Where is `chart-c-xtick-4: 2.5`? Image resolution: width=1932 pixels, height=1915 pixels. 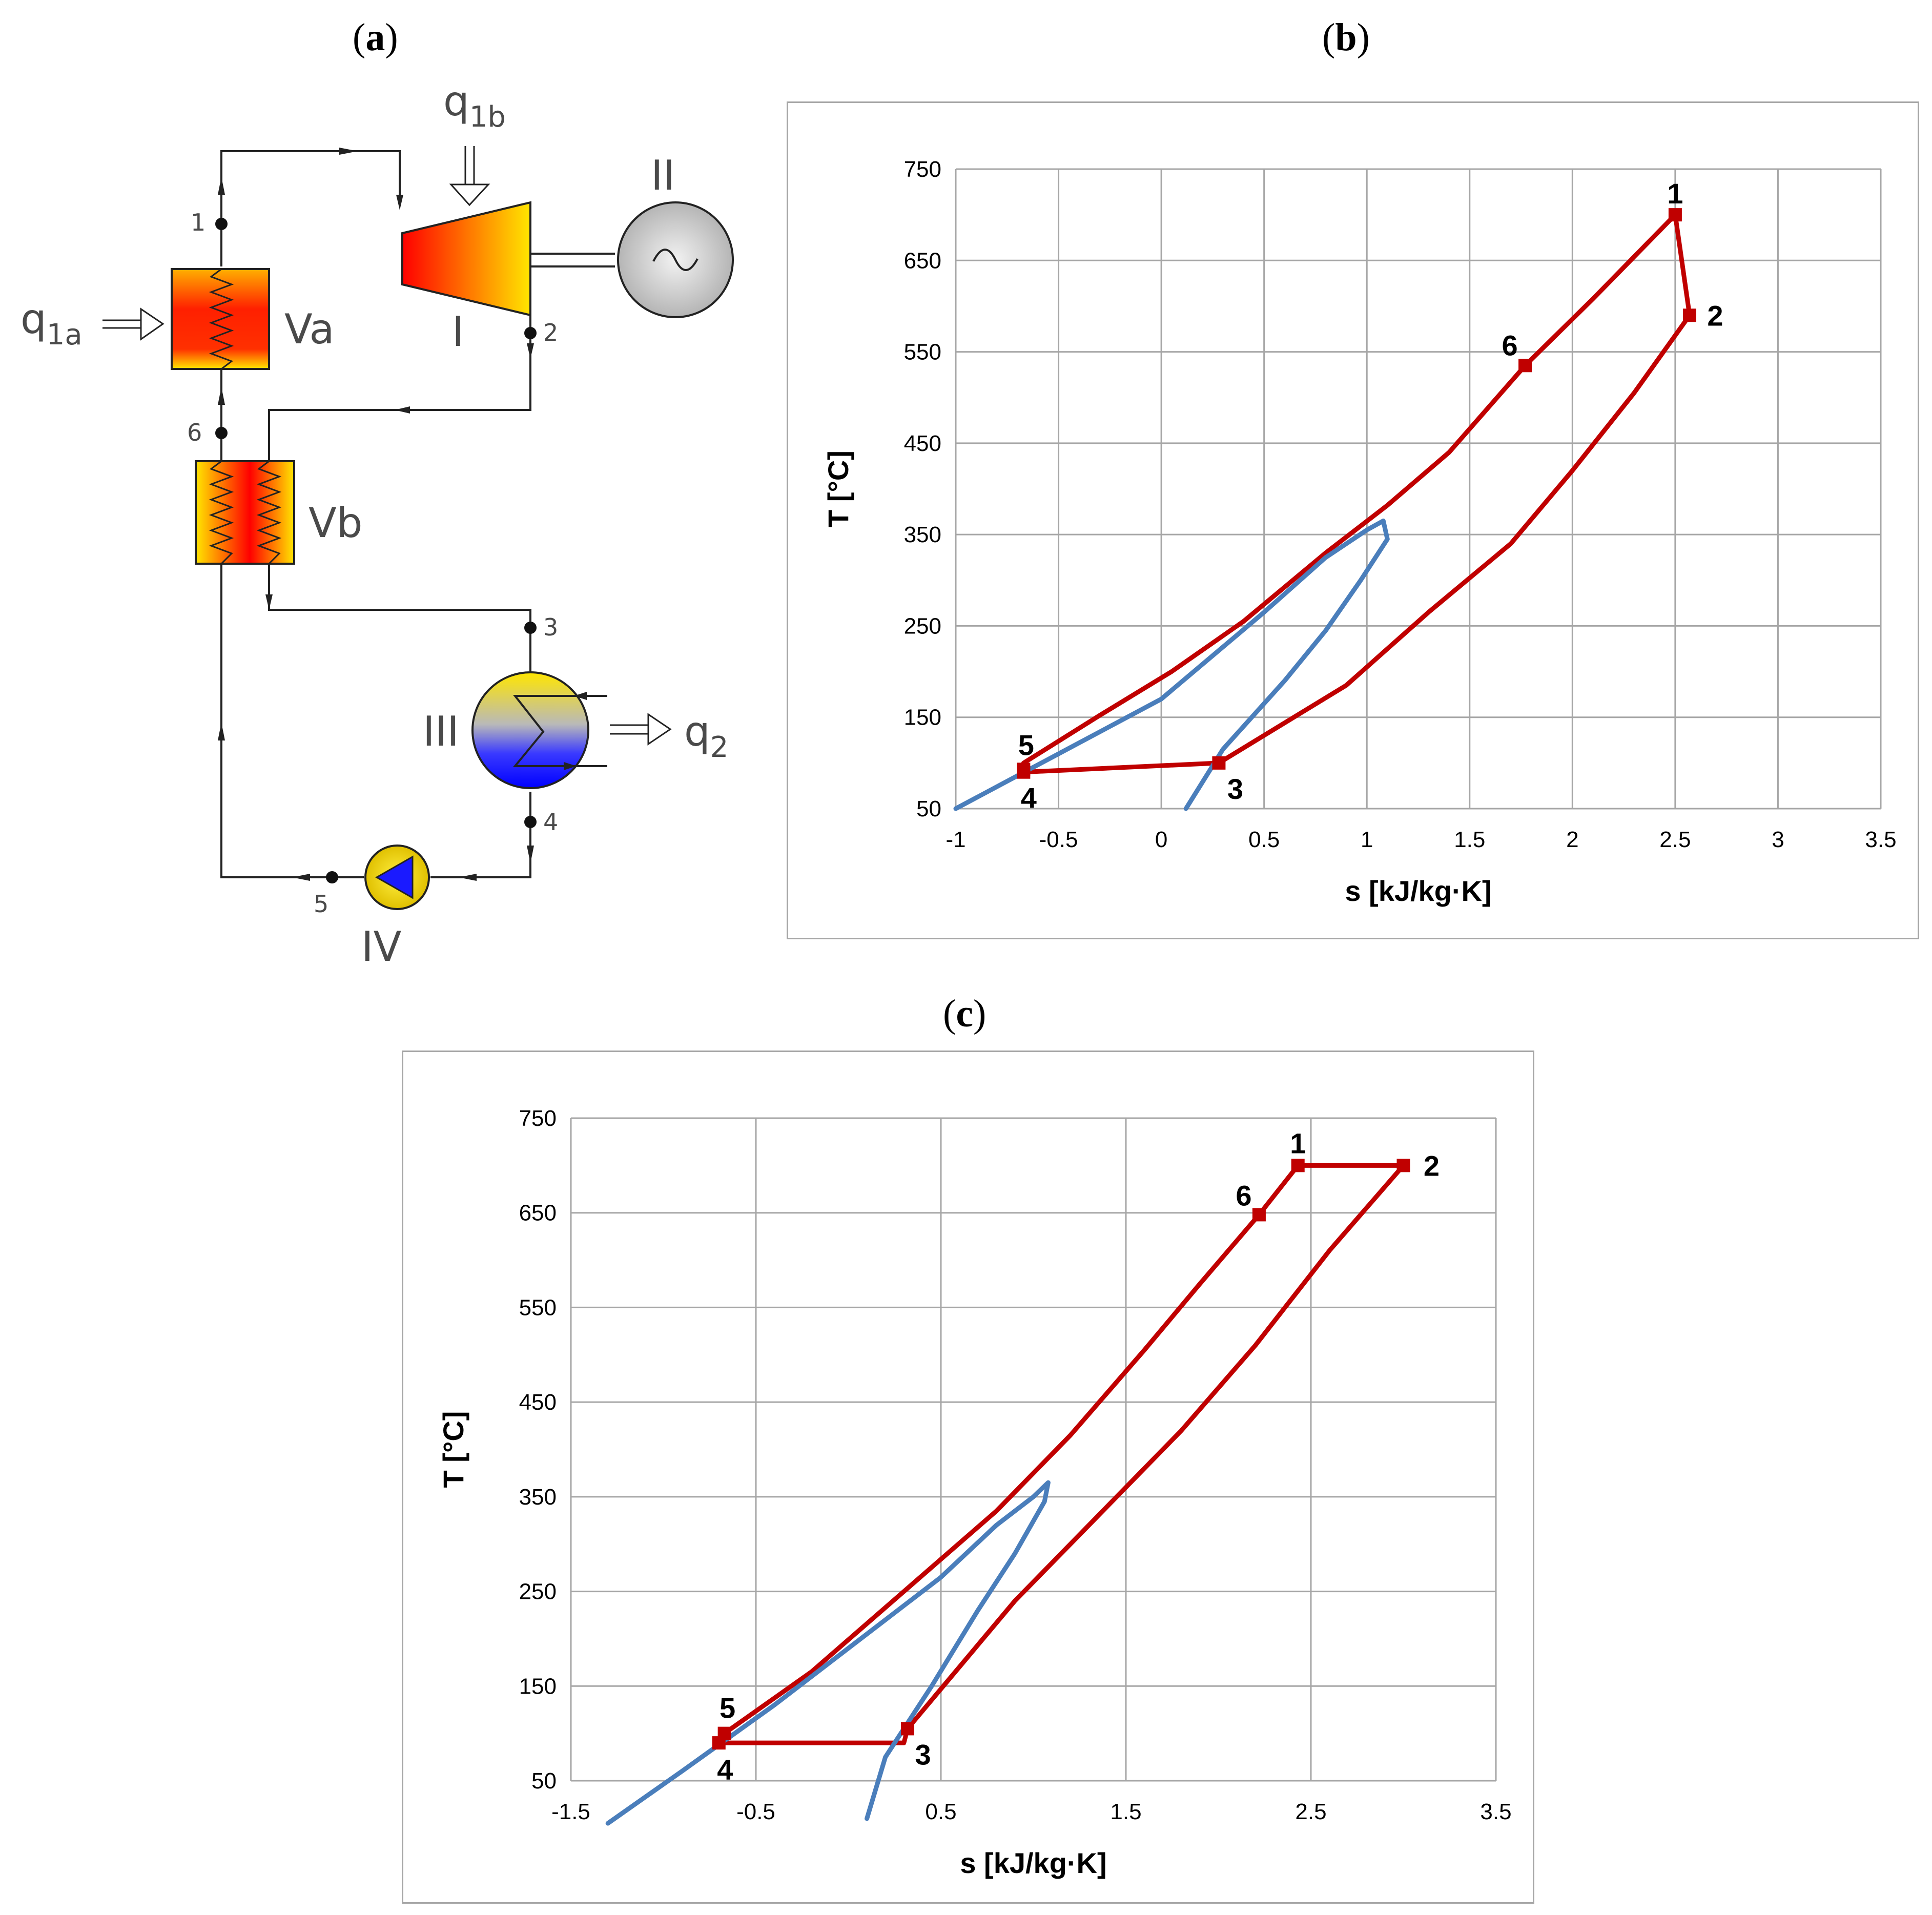 chart-c-xtick-4: 2.5 is located at coordinates (1310, 1811).